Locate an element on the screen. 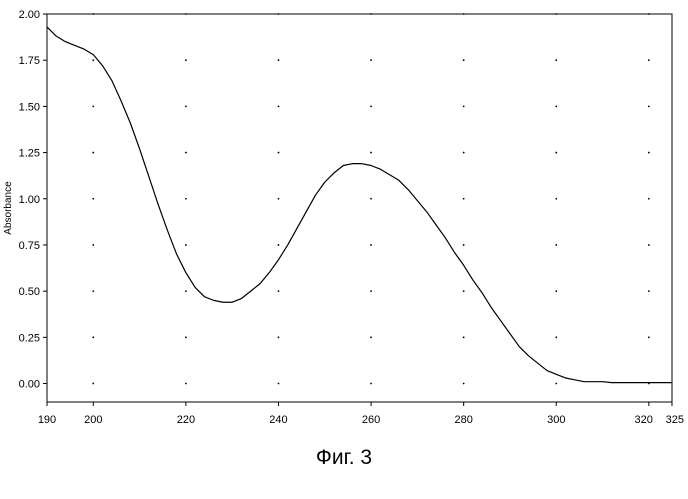 This screenshot has width=688, height=499. x-tick-label: 325 is located at coordinates (675, 420).